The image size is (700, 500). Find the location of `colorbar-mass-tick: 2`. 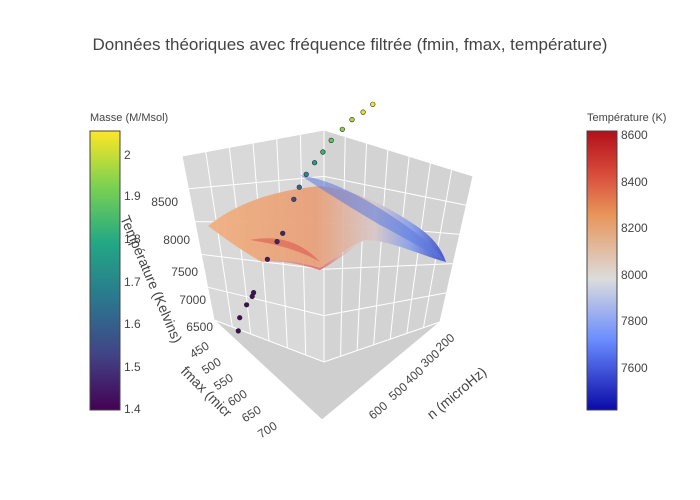

colorbar-mass-tick: 2 is located at coordinates (127, 155).